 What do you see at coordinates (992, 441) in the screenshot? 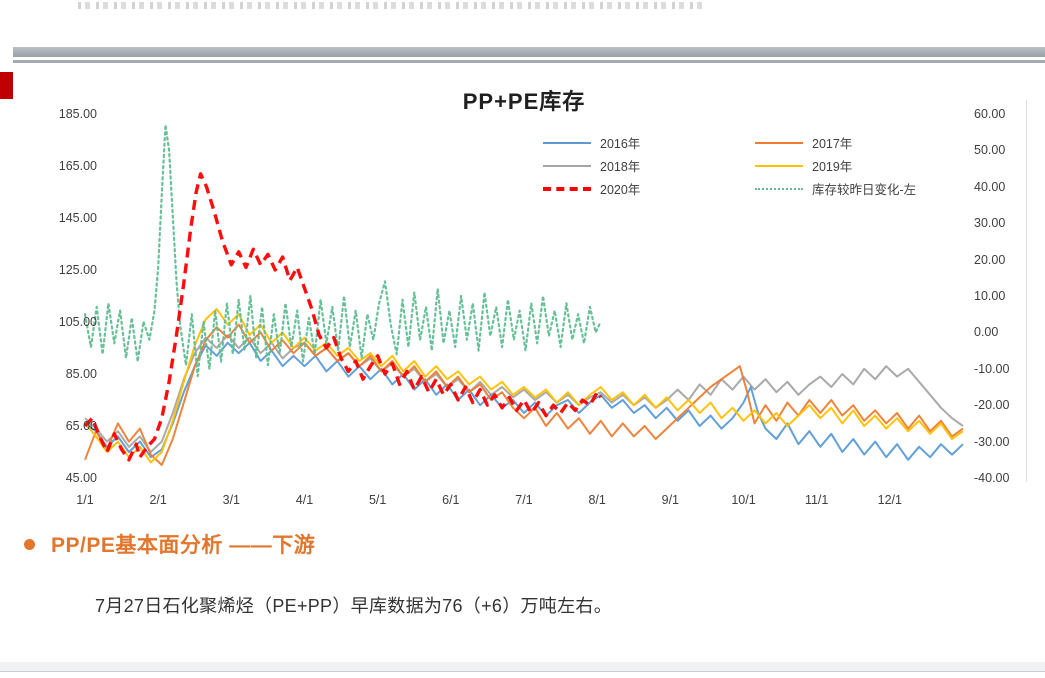
I see `y-right-tick: -30.00` at bounding box center [992, 441].